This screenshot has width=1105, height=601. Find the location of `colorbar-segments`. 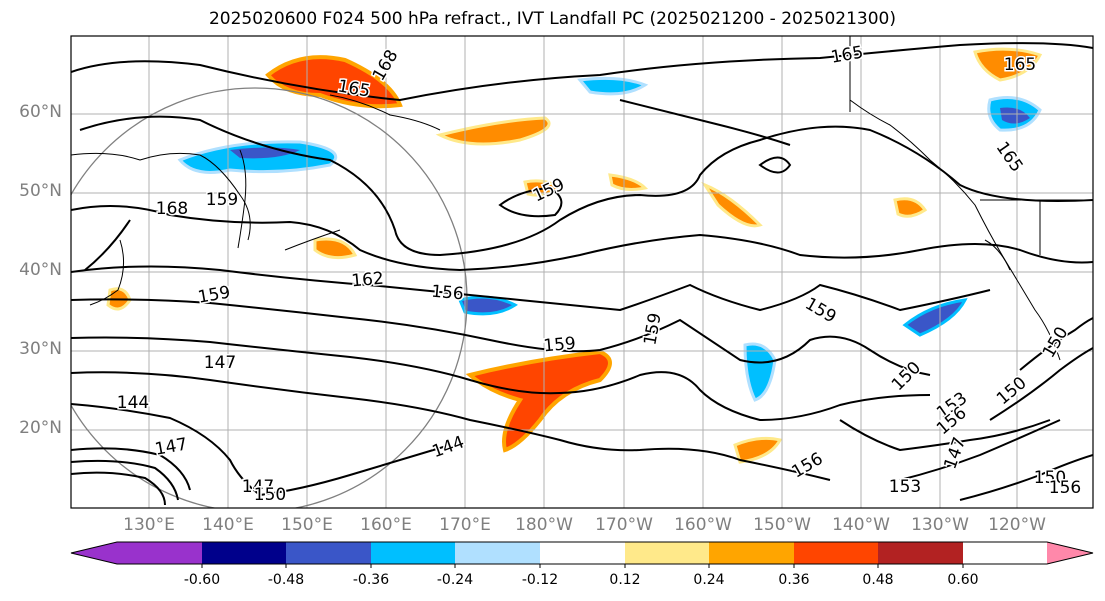

colorbar-segments is located at coordinates (582, 553).